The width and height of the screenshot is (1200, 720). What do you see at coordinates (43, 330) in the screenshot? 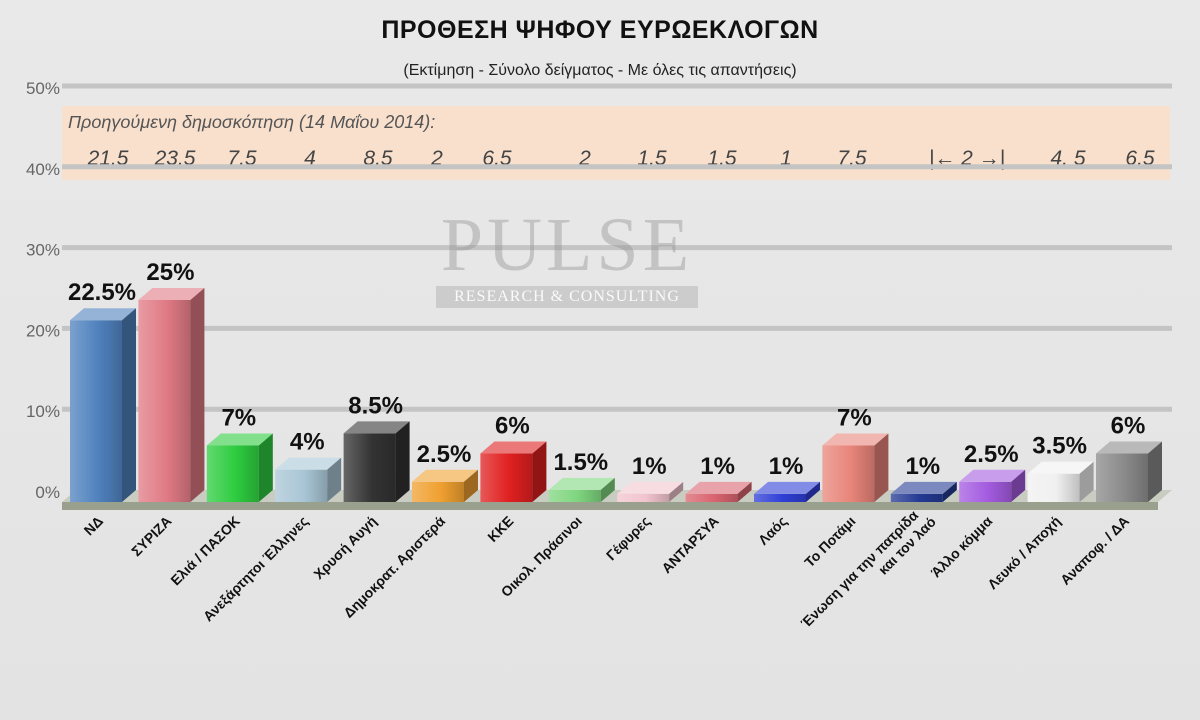
I see `y-tick-label: 20%` at bounding box center [43, 330].